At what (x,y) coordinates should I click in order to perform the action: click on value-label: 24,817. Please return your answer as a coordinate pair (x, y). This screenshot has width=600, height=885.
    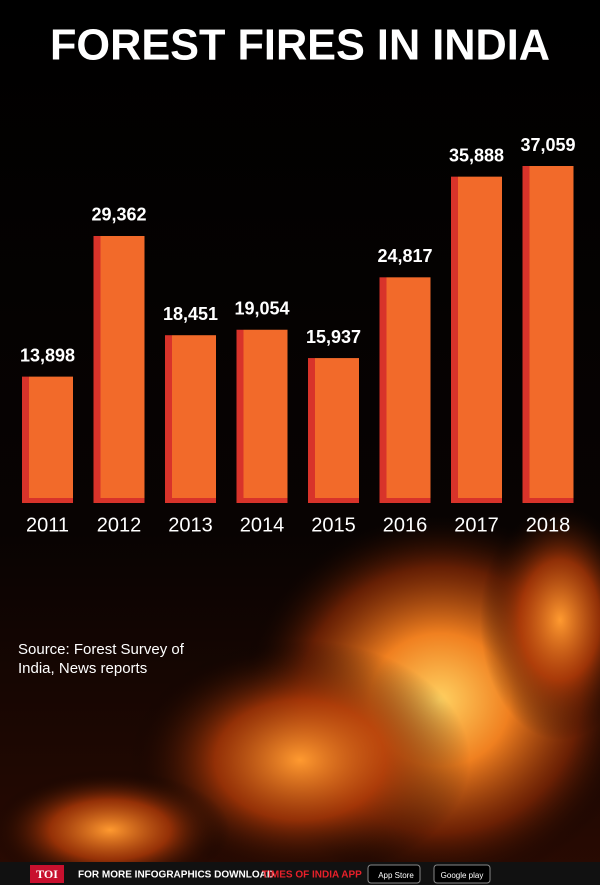
    Looking at the image, I should click on (404, 256).